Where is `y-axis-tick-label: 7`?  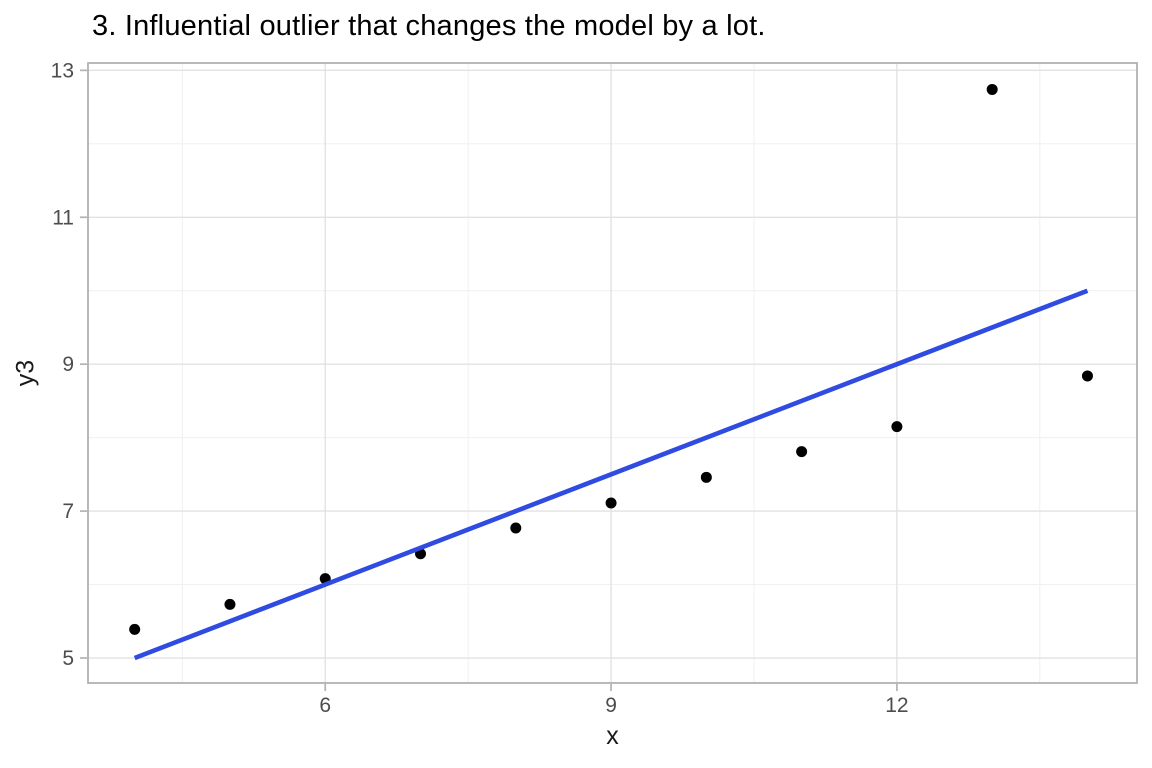
y-axis-tick-label: 7 is located at coordinates (68, 511).